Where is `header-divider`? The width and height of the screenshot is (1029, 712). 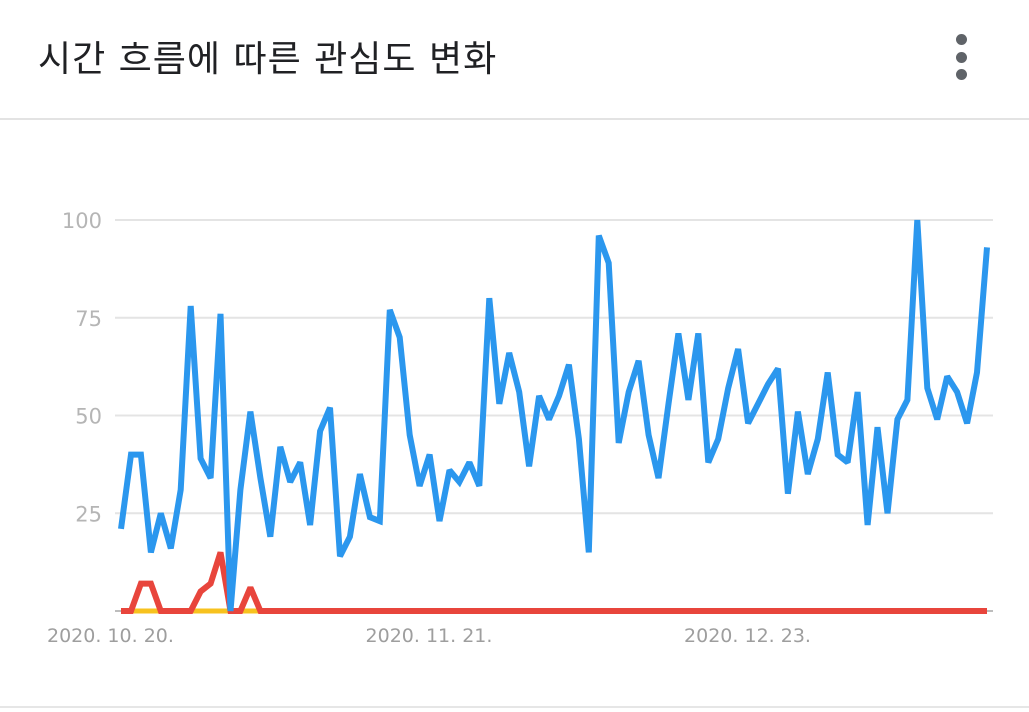
header-divider is located at coordinates (514, 119).